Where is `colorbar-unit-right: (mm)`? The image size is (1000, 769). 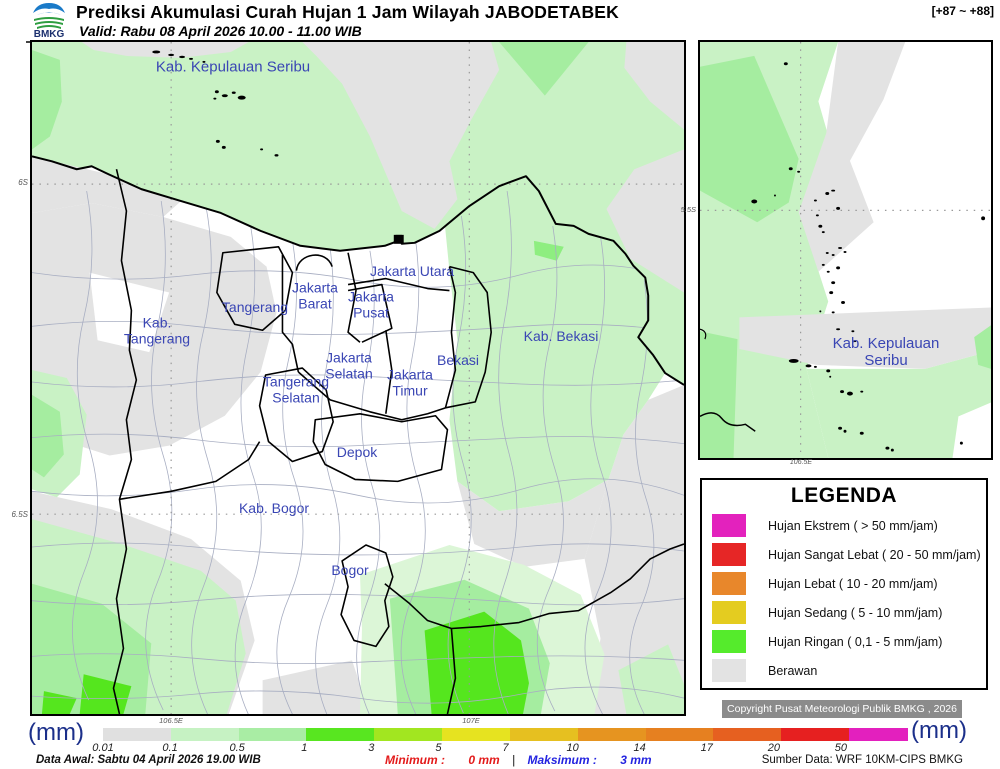
colorbar-unit-right: (mm) is located at coordinates (939, 730).